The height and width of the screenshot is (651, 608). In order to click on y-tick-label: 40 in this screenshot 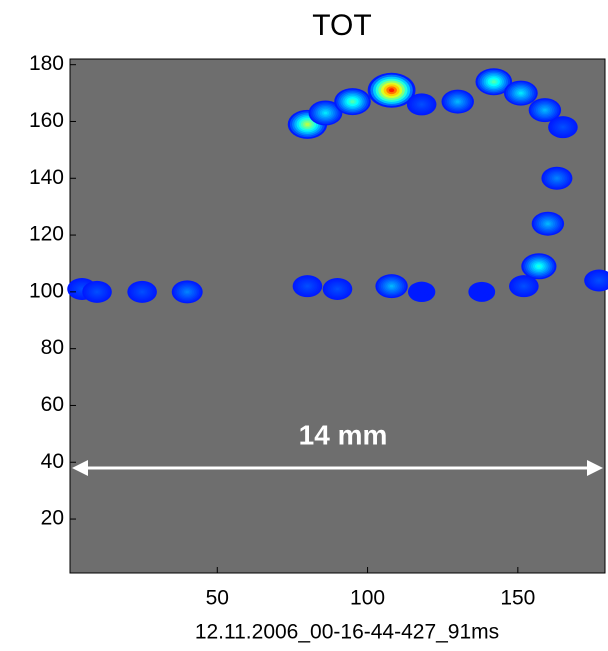, I will do `click(52, 461)`.